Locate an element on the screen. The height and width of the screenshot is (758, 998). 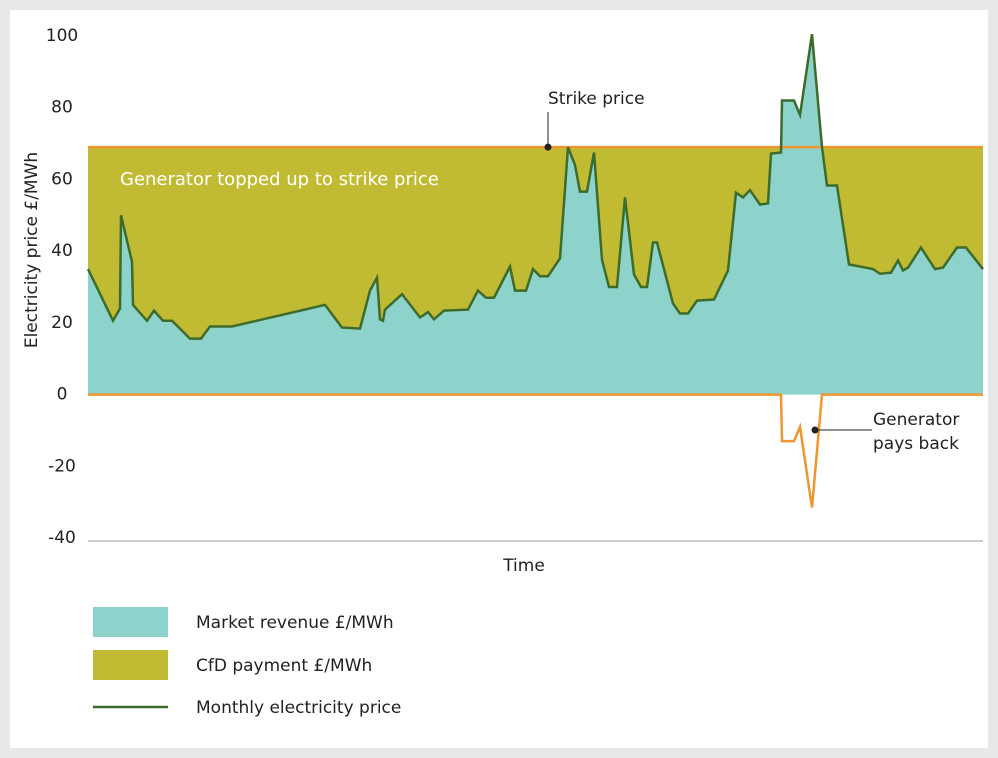
legend-label: Monthly electricity price is located at coordinates (298, 708).